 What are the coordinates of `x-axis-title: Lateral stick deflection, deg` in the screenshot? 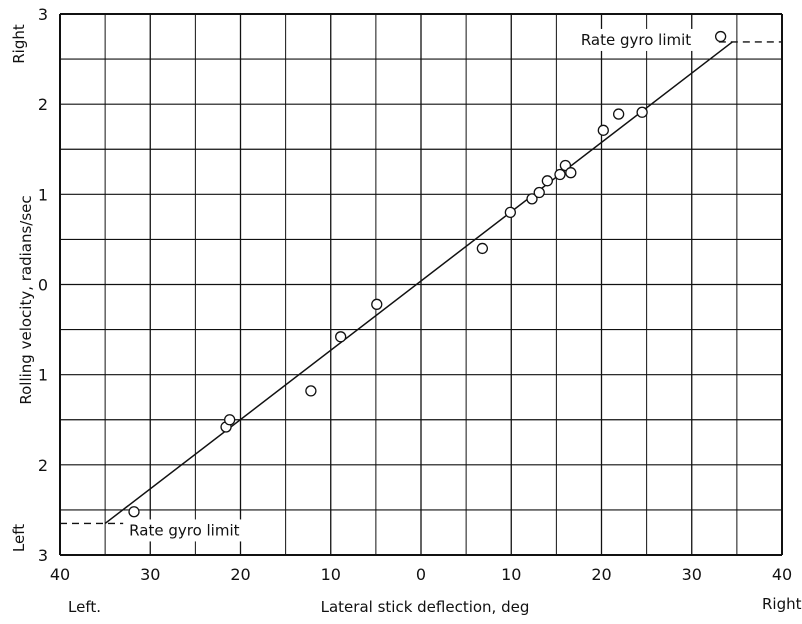 It's located at (425, 607).